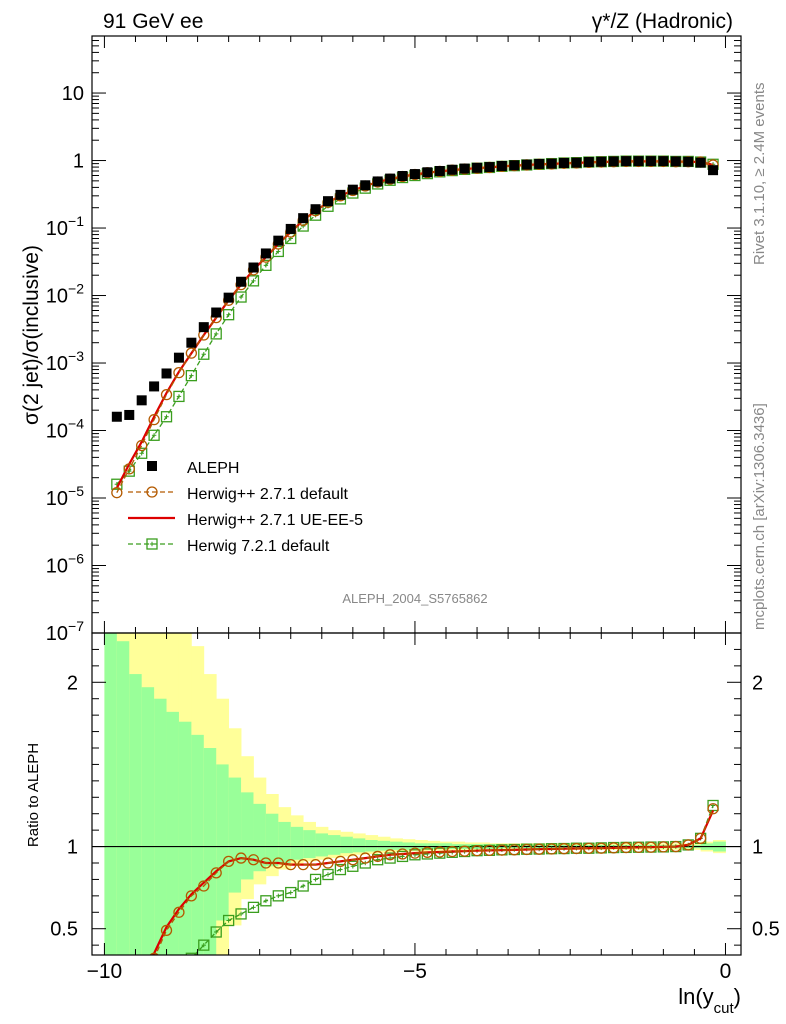 This screenshot has height=1024, width=786. Describe the element at coordinates (428, 892) in the screenshot. I see `series-herwig-2-7-1-default` at that location.